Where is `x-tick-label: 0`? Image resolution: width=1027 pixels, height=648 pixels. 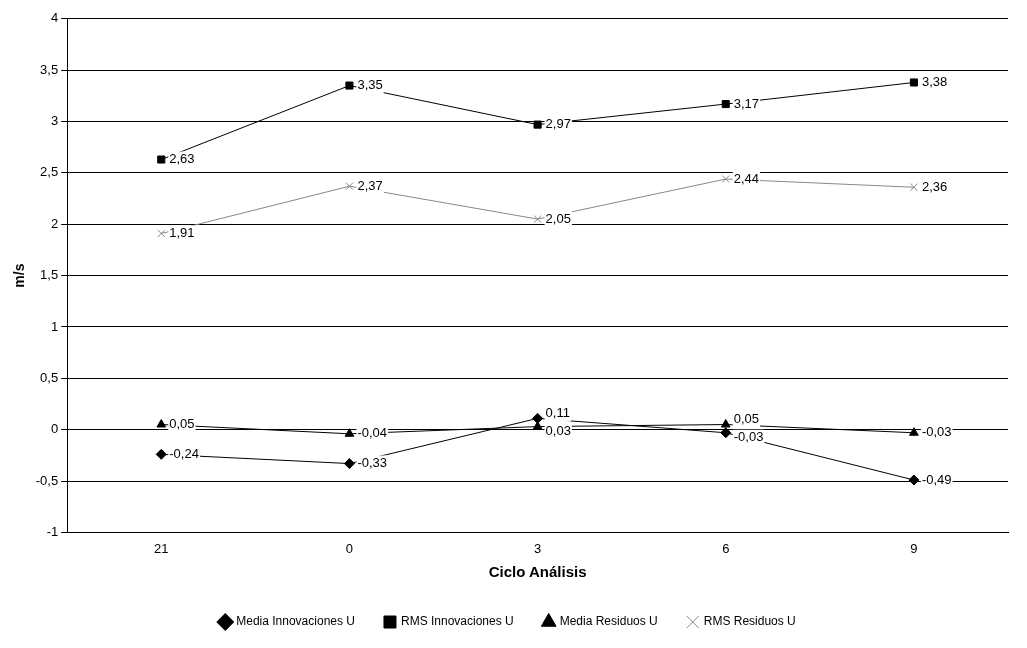 x-tick-label: 0 is located at coordinates (349, 548).